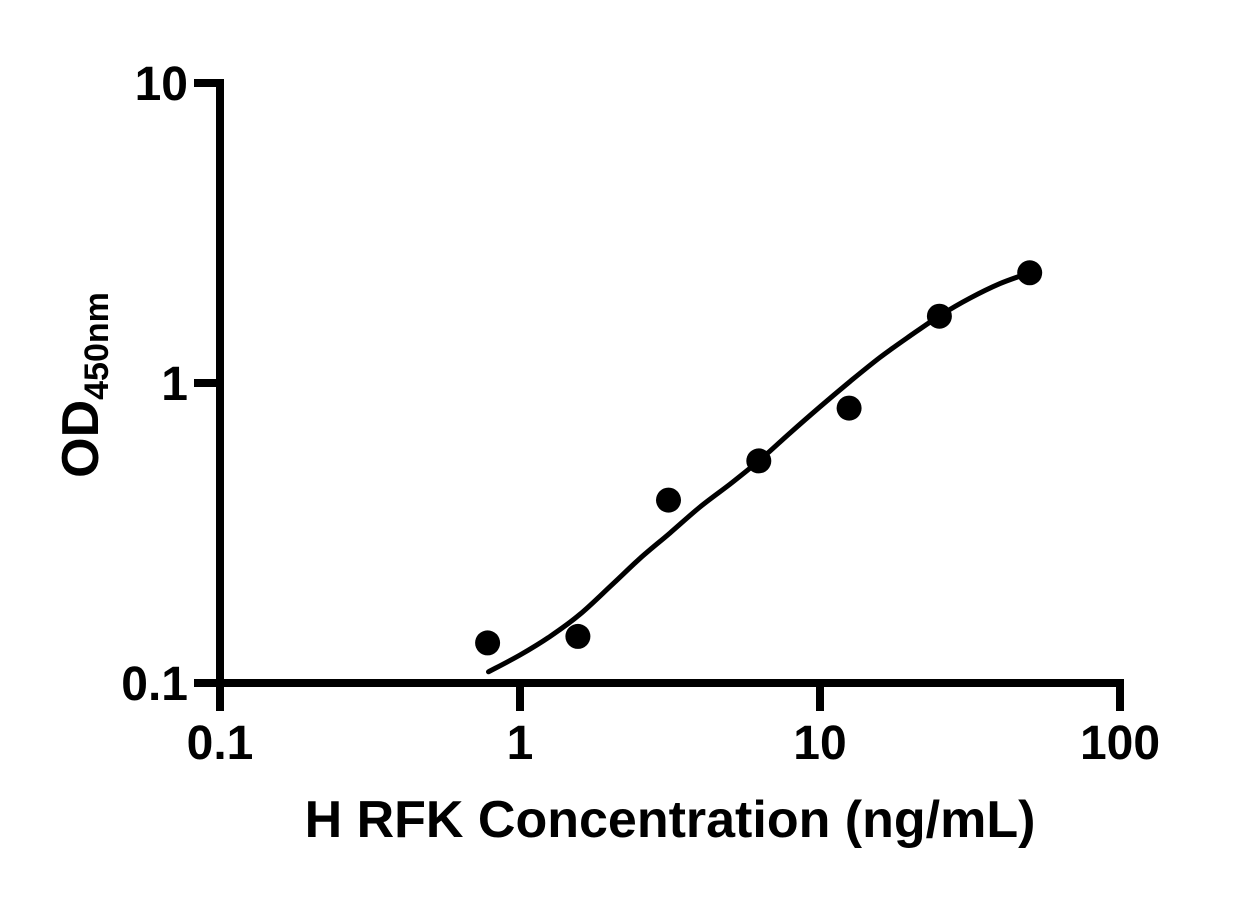 The width and height of the screenshot is (1259, 900). What do you see at coordinates (154, 684) in the screenshot?
I see `y-tick-label: 0.1` at bounding box center [154, 684].